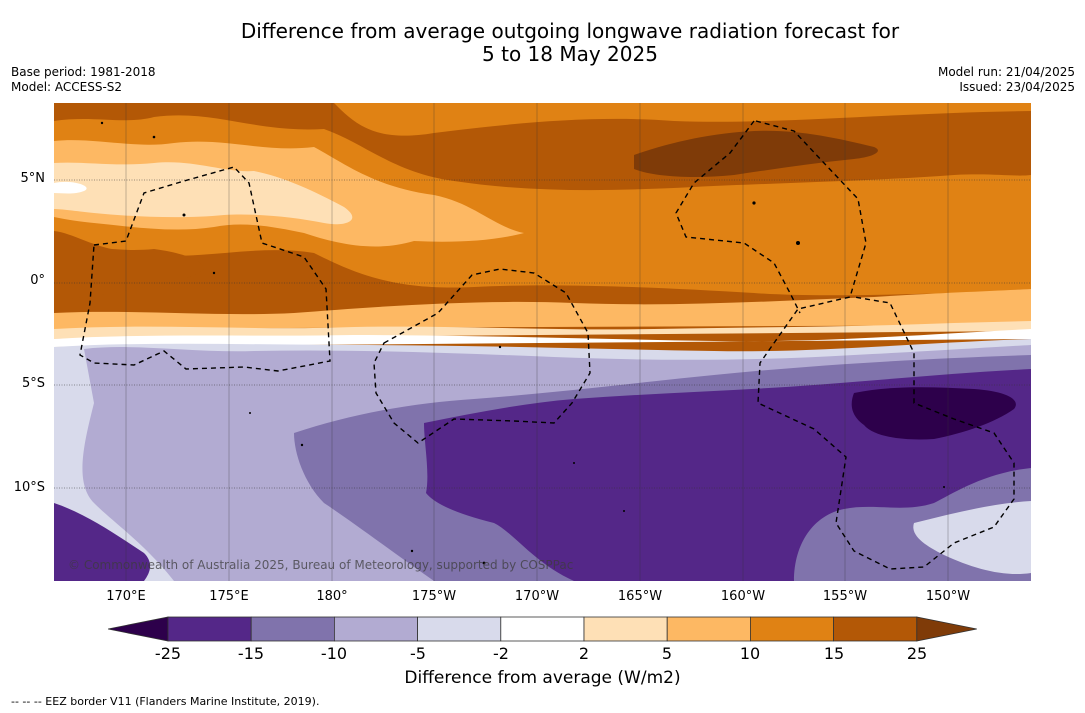 Image resolution: width=1085 pixels, height=713 pixels. Describe the element at coordinates (542, 678) in the screenshot. I see `colorbar-label: Difference from average (W/m2)` at that location.